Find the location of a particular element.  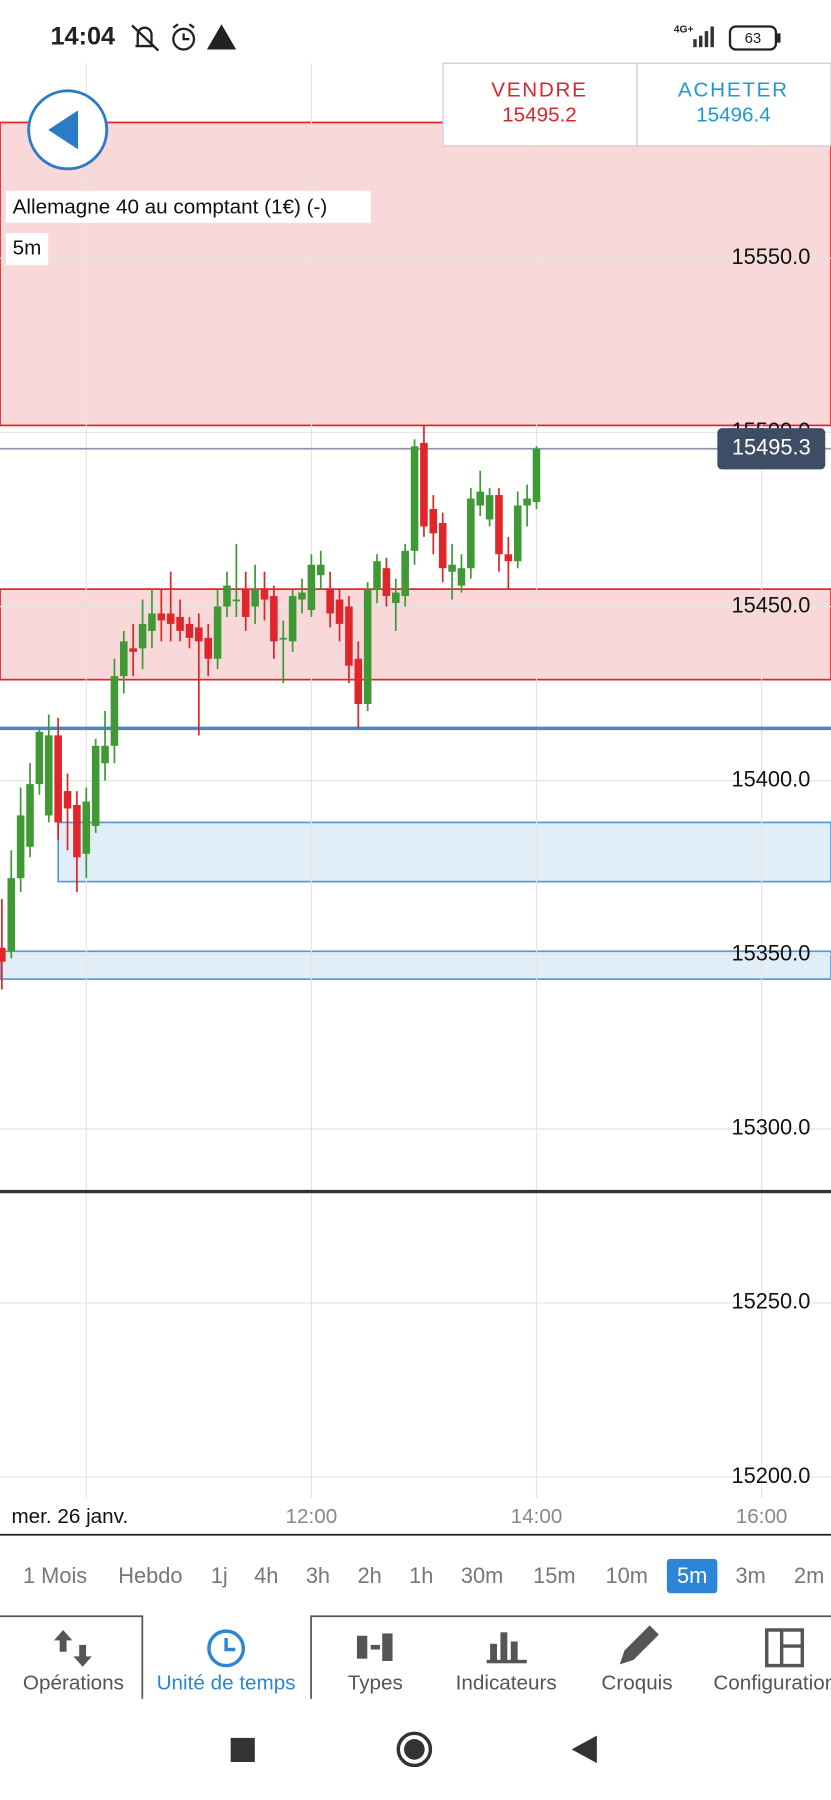

network: 4G+ is located at coordinates (684, 30).